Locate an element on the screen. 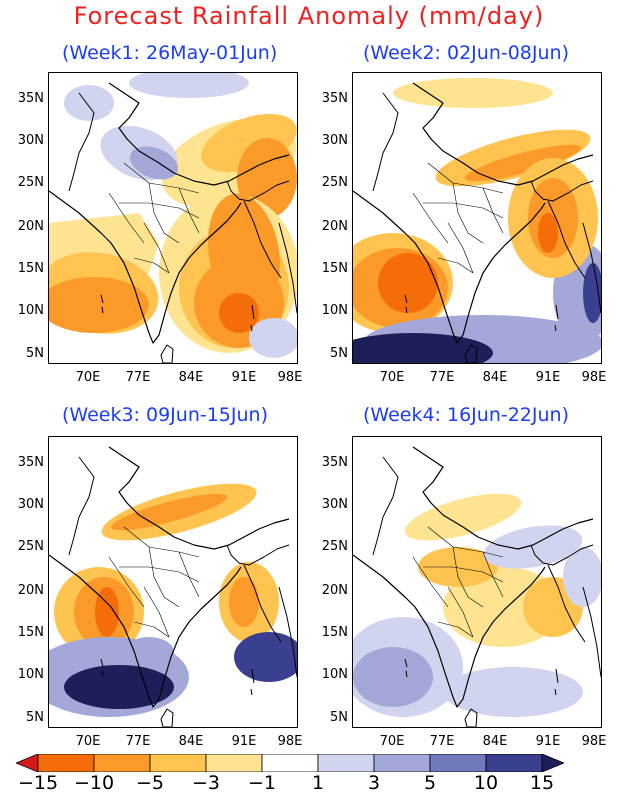  map-panel-week3 is located at coordinates (173, 582).